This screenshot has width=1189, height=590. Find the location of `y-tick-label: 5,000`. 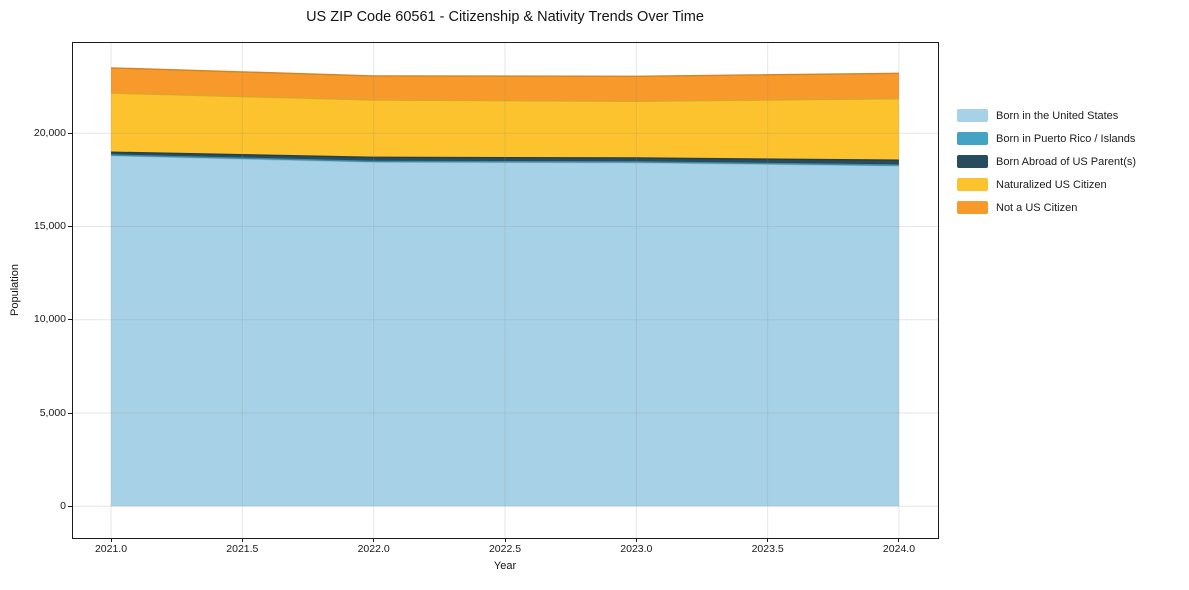

y-tick-label: 5,000 is located at coordinates (52, 412).